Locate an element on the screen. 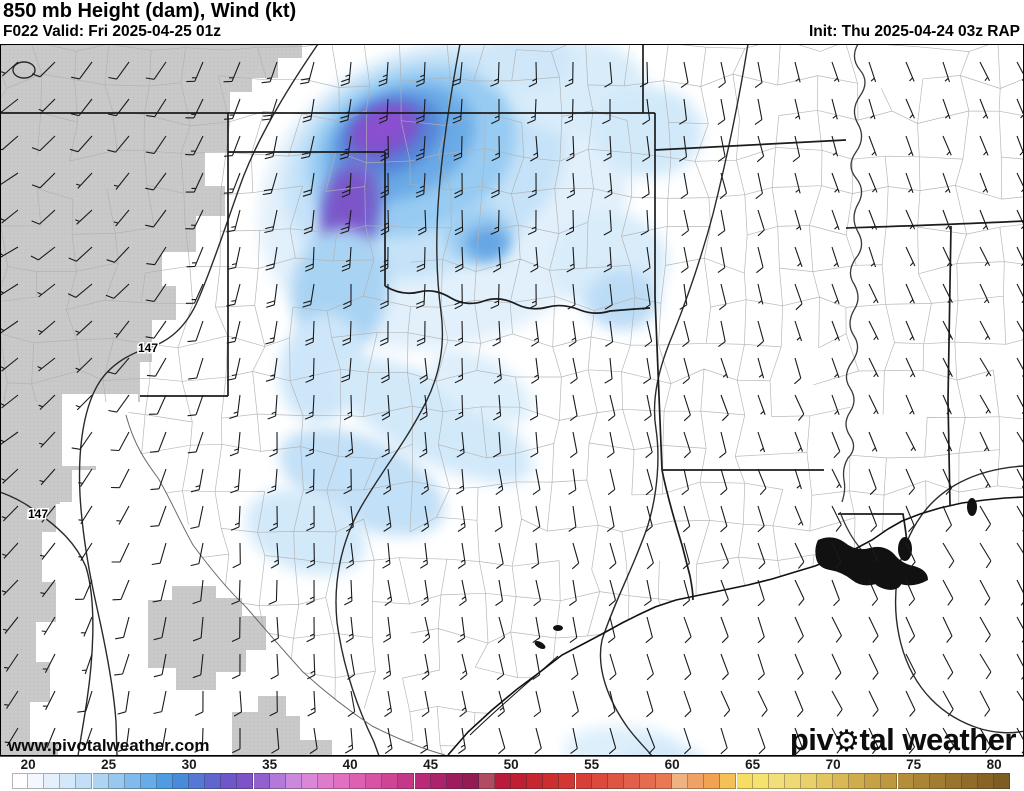  terrain-mask-davis-mtns is located at coordinates (207, 638).